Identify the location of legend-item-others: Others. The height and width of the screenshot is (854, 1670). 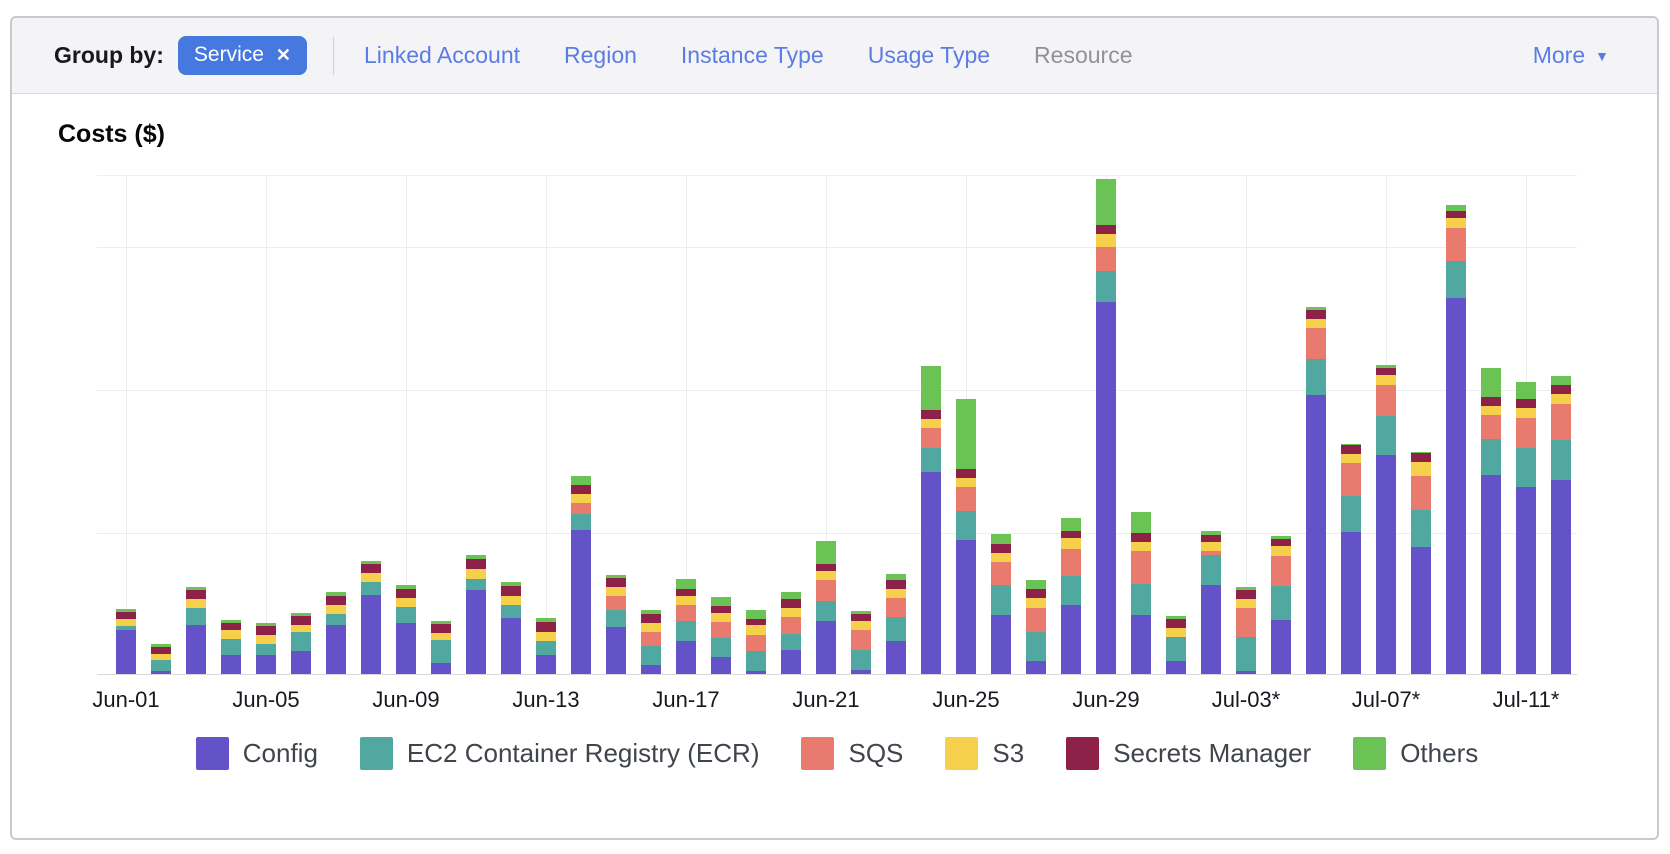
(1415, 753).